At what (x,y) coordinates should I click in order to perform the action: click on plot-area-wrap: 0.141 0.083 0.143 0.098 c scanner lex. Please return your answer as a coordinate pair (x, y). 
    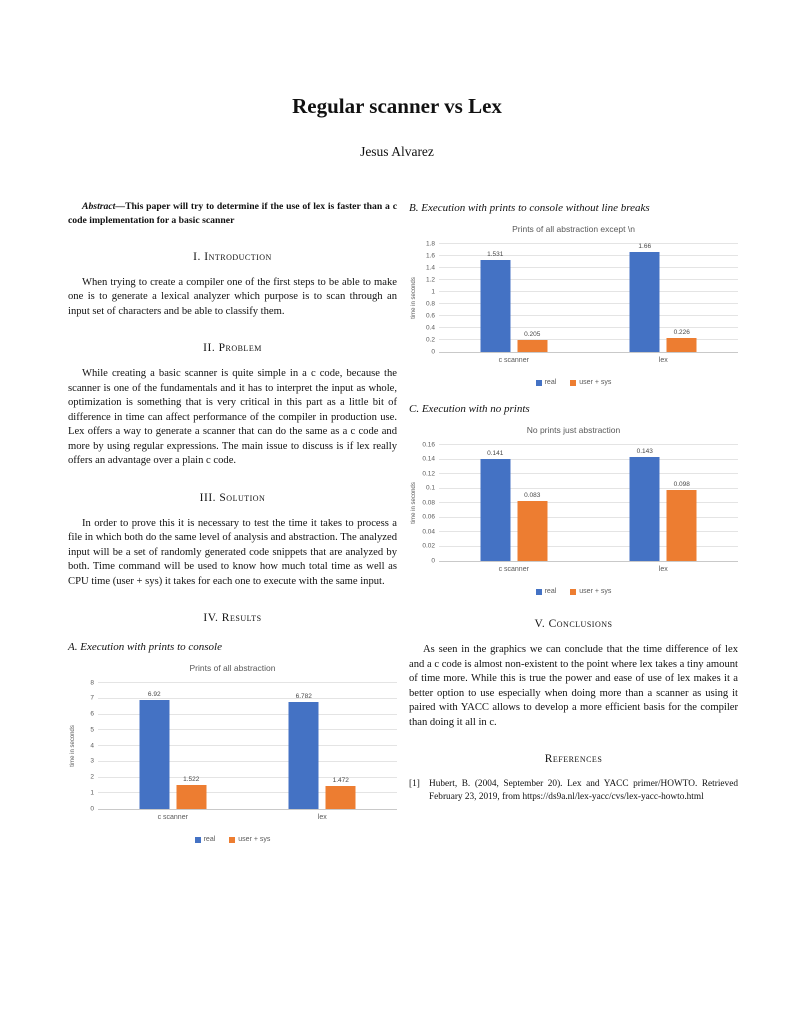
    Looking at the image, I should click on (588, 511).